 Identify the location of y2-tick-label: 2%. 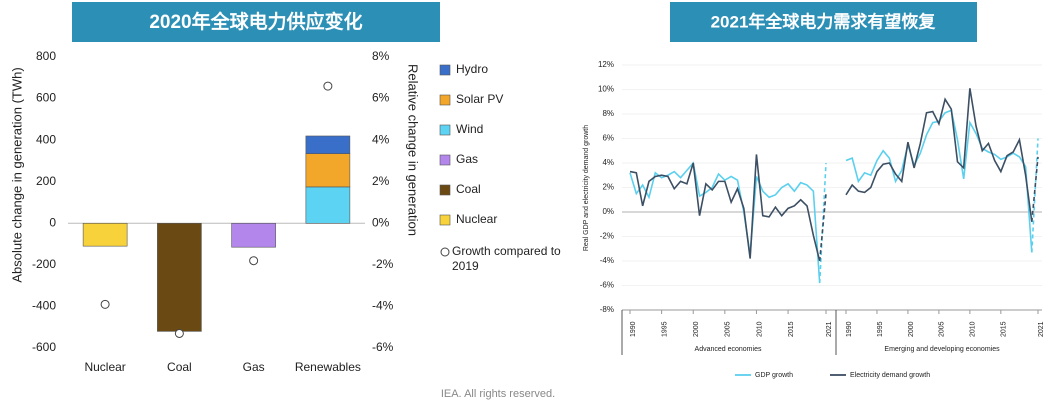
(381, 181).